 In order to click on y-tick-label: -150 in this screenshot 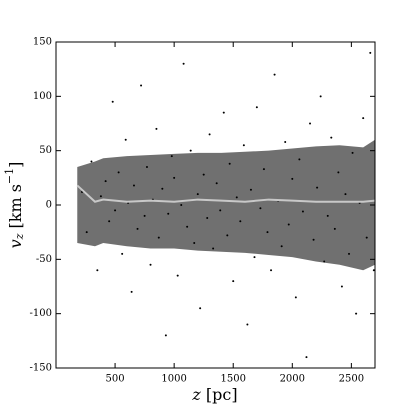, I will do `click(41, 368)`.